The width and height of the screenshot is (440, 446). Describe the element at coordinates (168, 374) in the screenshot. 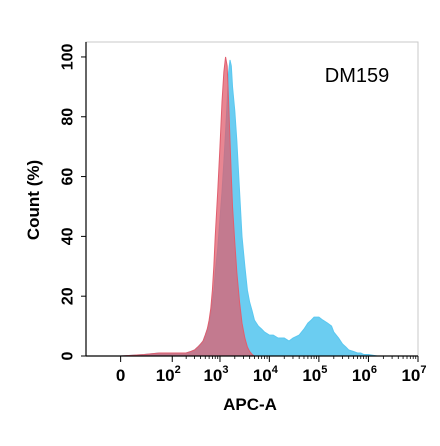

I see `x-tick-label: 10²` at that location.